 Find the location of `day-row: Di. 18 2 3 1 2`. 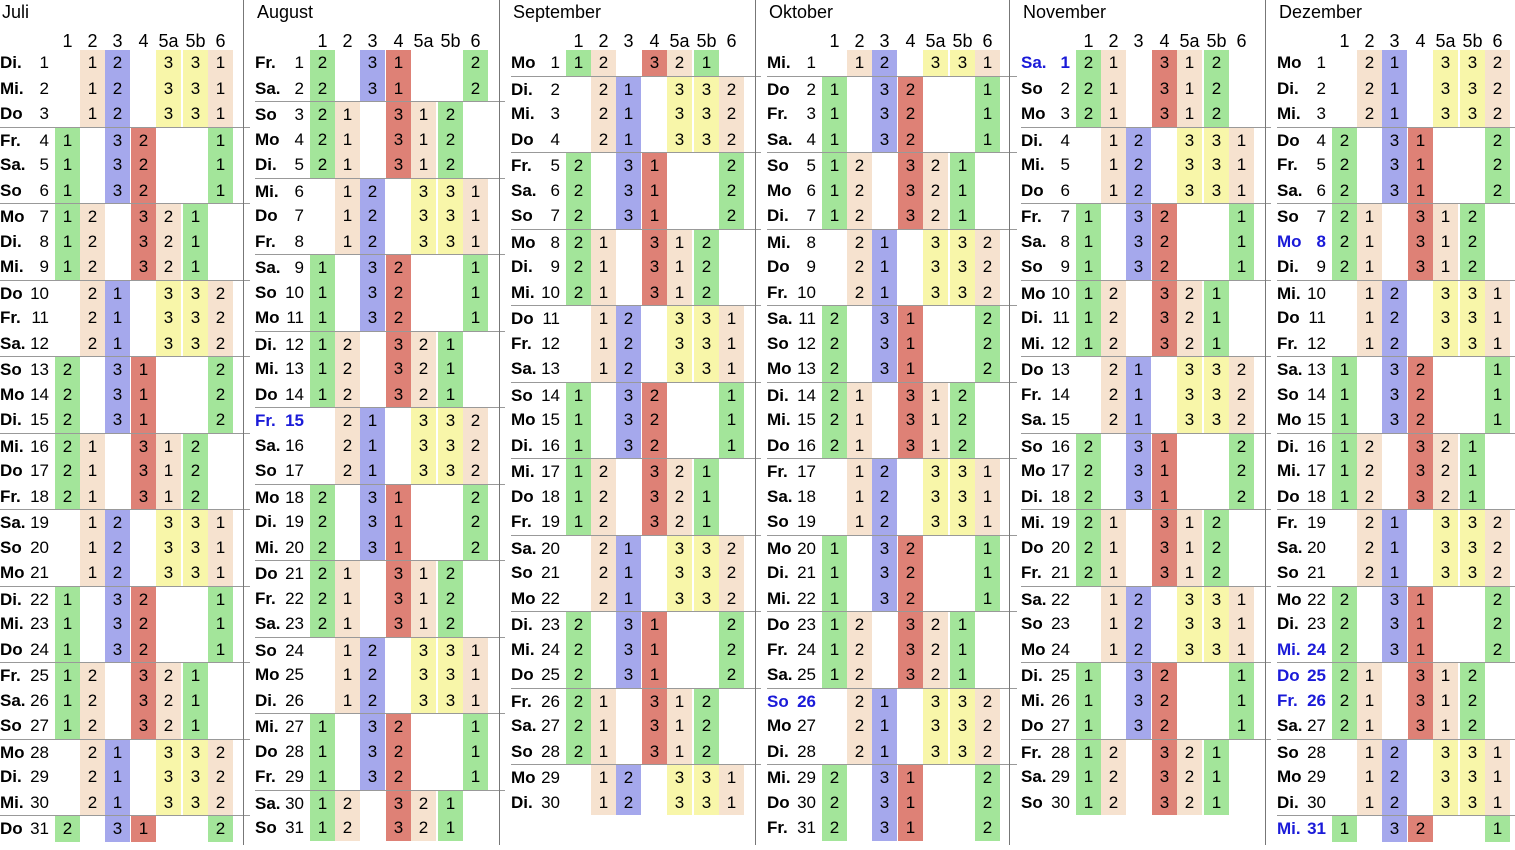

day-row: Di. 18 2 3 1 2 is located at coordinates (1146, 496).